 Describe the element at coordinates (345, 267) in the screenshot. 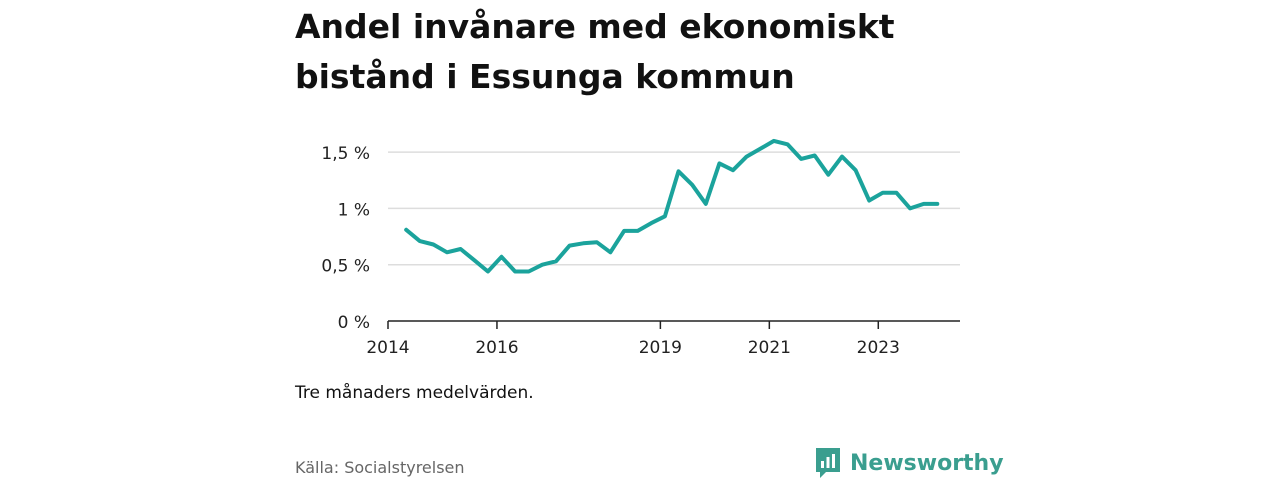

I see `y-tick-label: 0,5 %` at that location.